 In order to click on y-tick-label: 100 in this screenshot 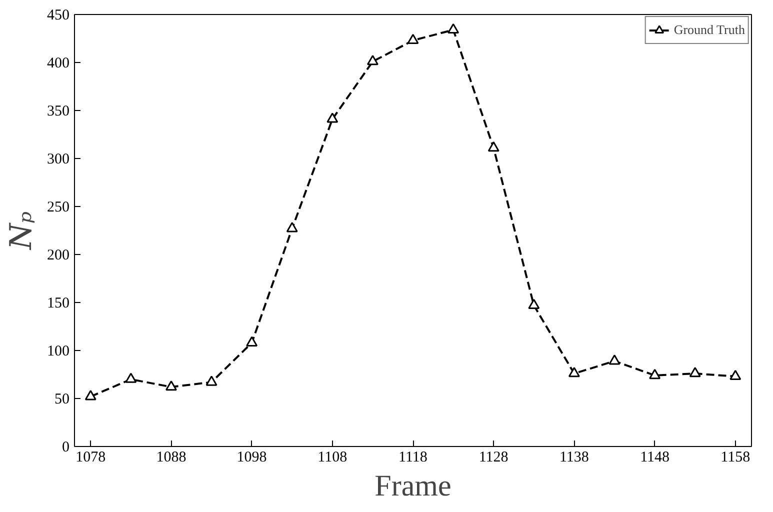, I will do `click(58, 352)`.